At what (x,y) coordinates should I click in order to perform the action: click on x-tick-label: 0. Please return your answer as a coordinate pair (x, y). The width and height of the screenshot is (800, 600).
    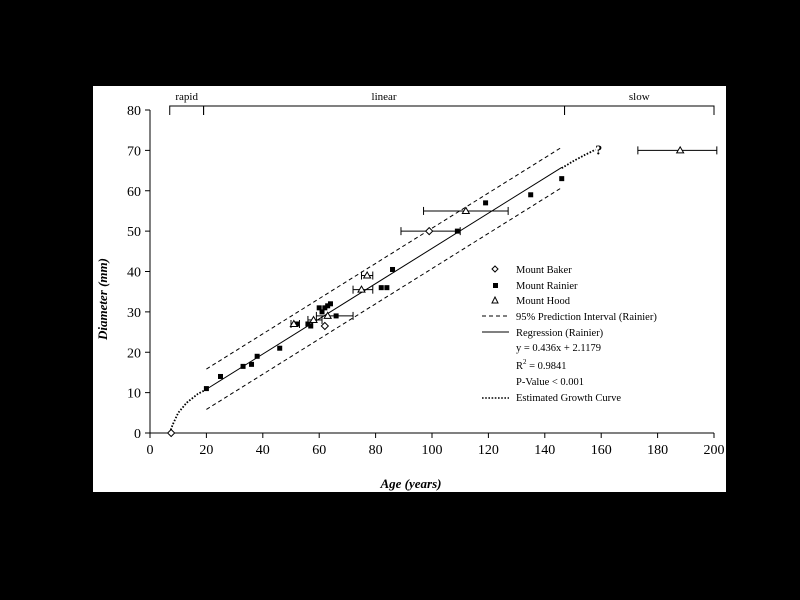
    Looking at the image, I should click on (150, 450).